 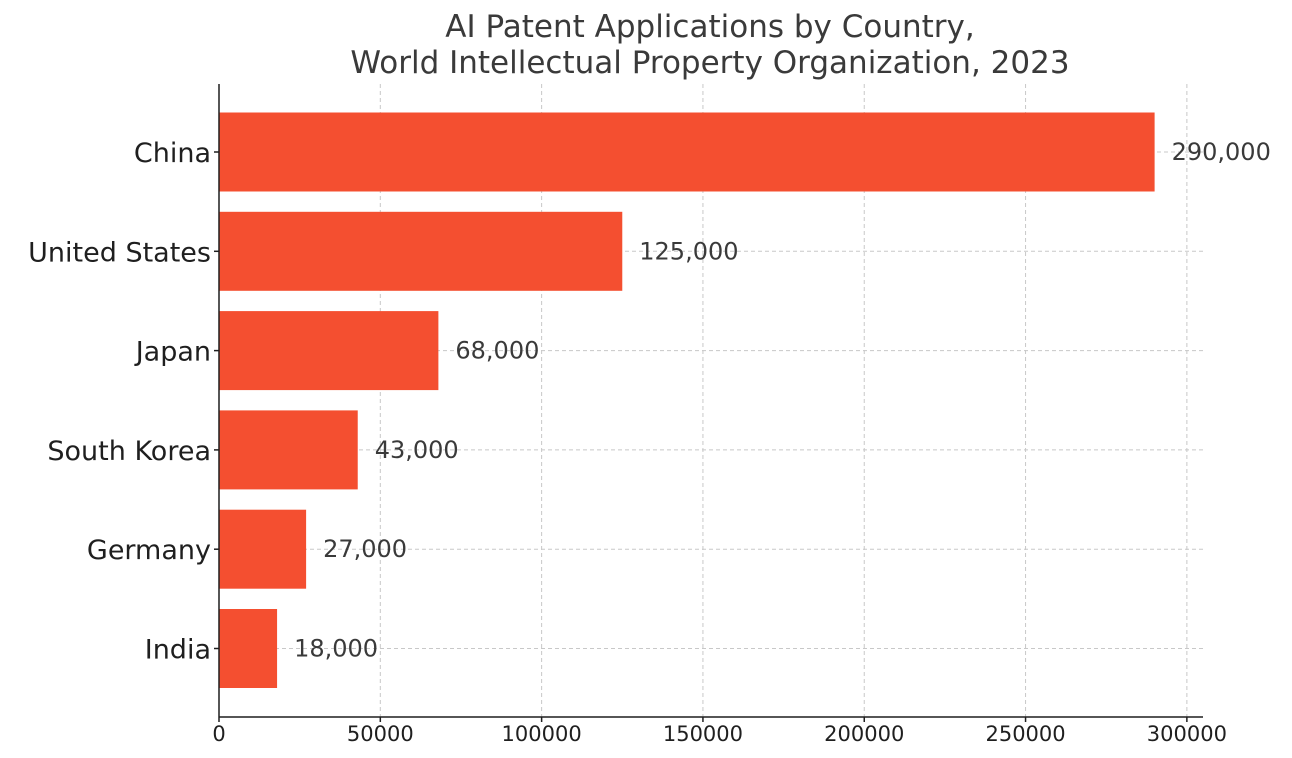 What do you see at coordinates (497, 351) in the screenshot?
I see `value-label: 68,000` at bounding box center [497, 351].